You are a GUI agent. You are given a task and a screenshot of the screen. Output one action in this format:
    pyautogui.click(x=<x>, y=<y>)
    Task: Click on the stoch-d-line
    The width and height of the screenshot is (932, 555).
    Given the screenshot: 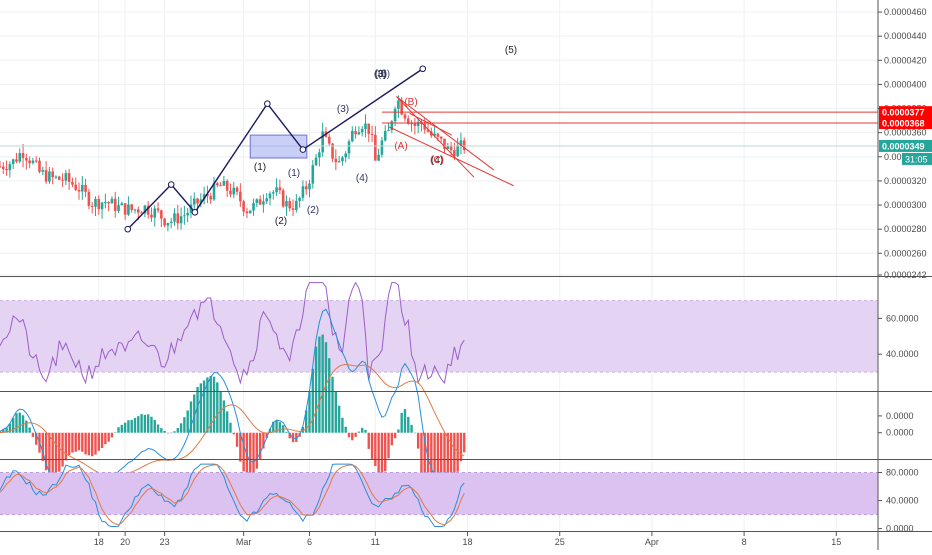 What is the action you would take?
    pyautogui.click(x=232, y=495)
    